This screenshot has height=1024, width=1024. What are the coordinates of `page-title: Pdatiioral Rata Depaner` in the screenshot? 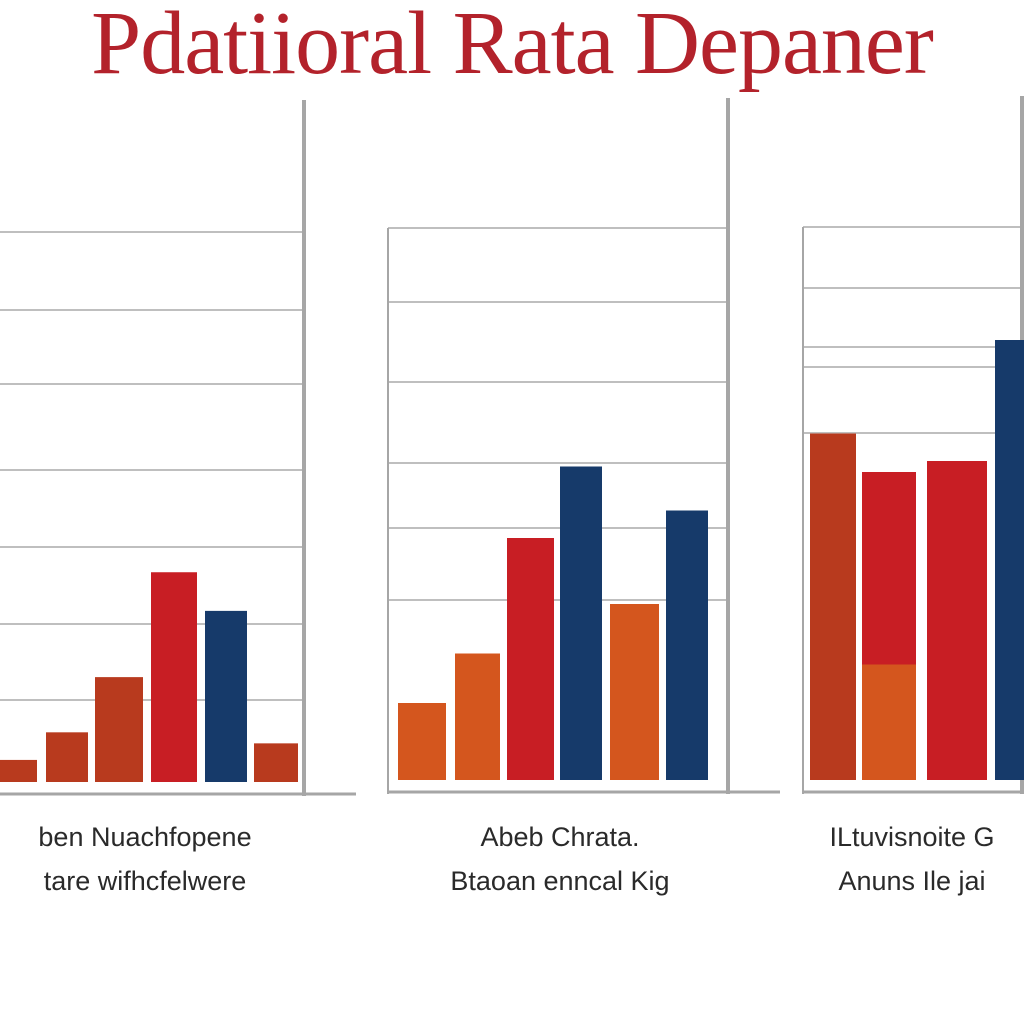 It's located at (512, 46).